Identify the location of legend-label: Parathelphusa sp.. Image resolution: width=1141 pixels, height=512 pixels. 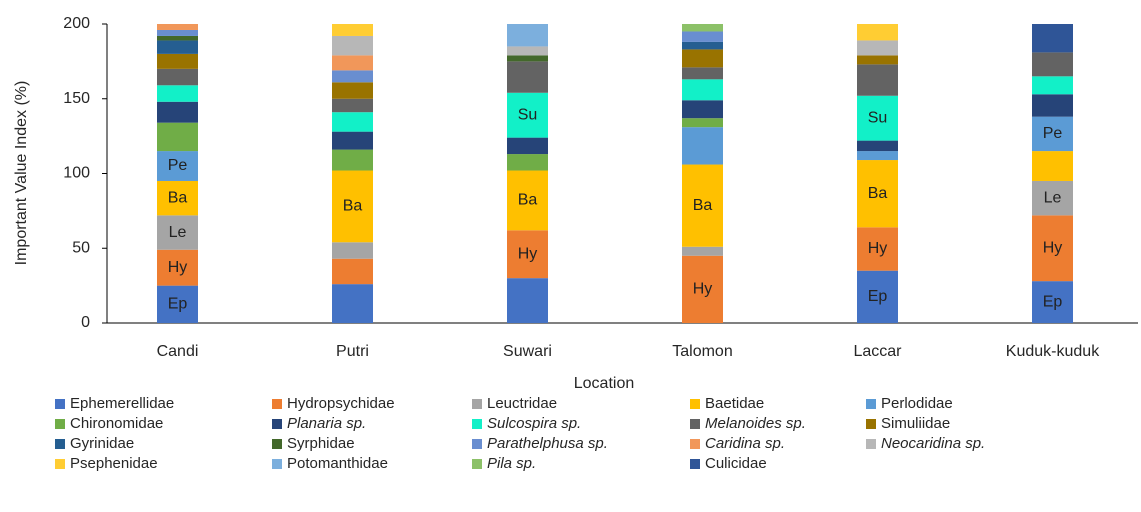
(547, 443).